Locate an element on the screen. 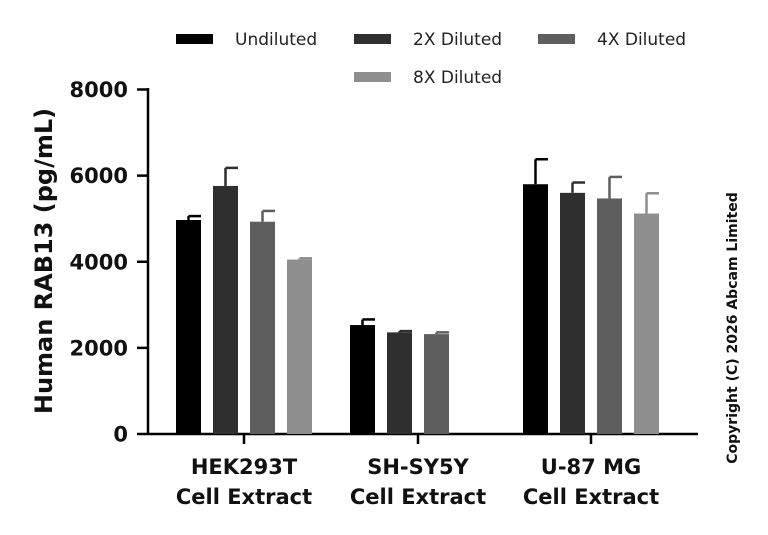  y-tick-label: 2000 is located at coordinates (99, 348).